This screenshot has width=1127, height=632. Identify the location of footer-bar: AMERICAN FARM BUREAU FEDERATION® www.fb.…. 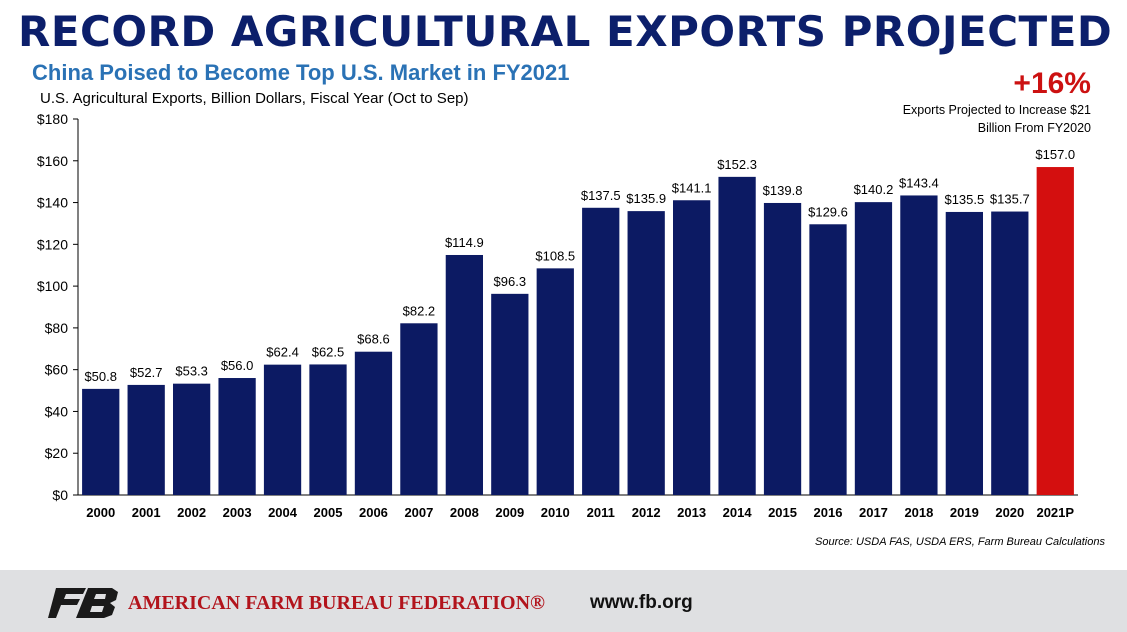
(563, 601).